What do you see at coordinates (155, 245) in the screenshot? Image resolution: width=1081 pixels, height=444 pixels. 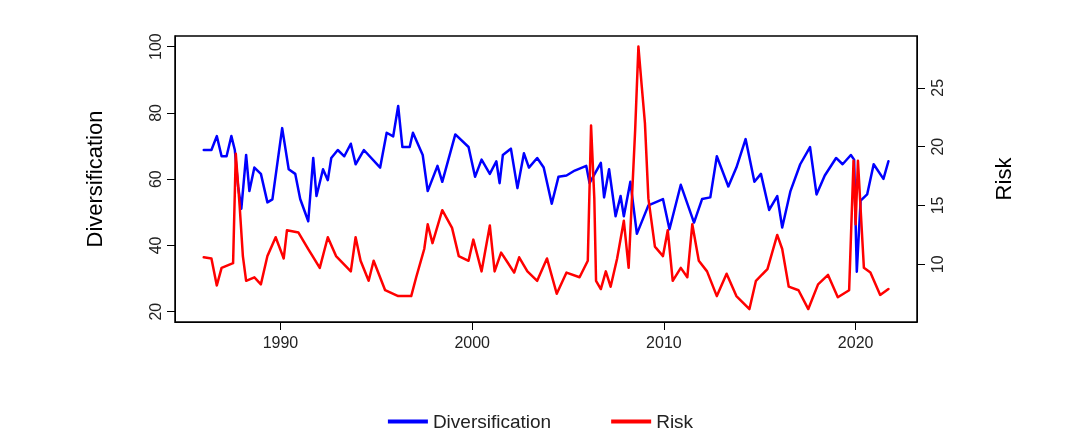 I see `y-tick-label: 40` at bounding box center [155, 245].